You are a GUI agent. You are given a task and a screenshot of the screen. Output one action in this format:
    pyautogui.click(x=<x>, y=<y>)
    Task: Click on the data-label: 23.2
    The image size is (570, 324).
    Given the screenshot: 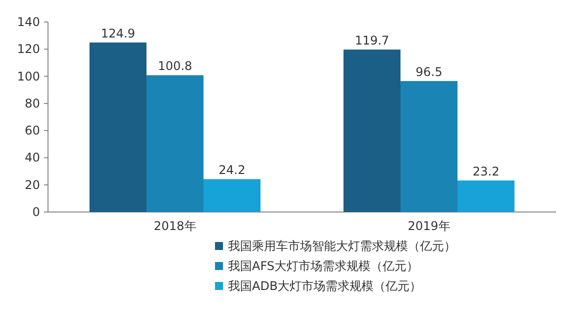 What is the action you would take?
    pyautogui.click(x=486, y=171)
    